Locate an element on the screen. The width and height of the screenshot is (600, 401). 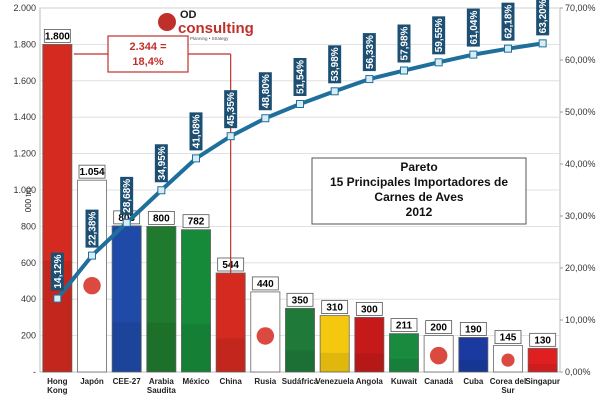
pct-label: 53,98% is located at coordinates (335, 64).